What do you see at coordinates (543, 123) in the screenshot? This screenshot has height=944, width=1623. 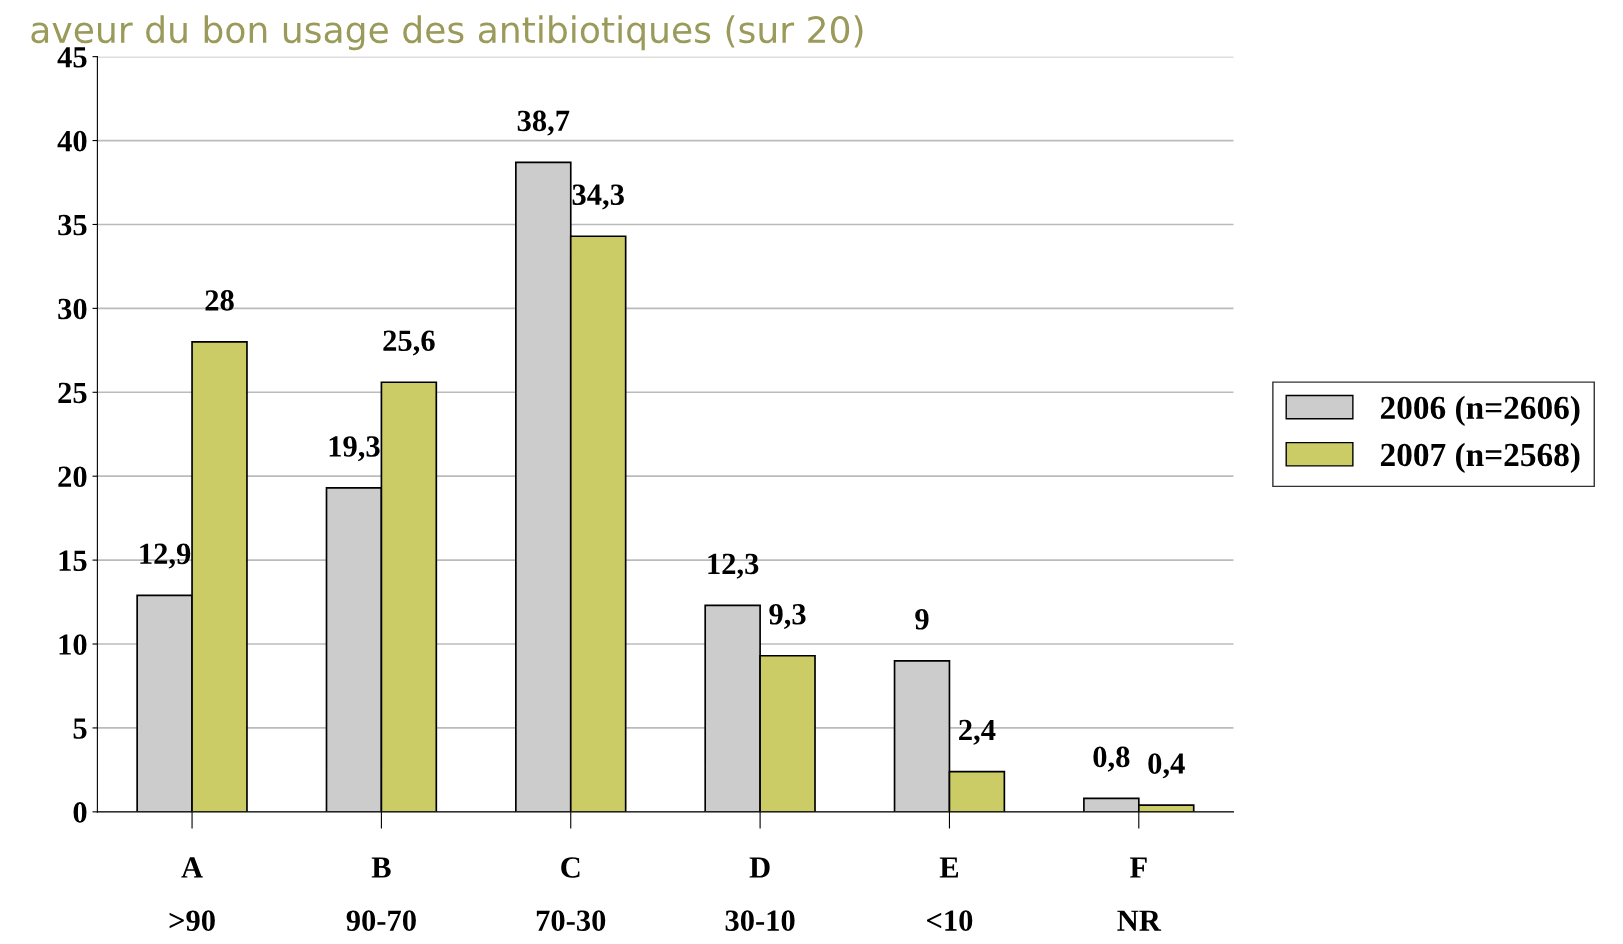 I see `data-label: 38,7` at bounding box center [543, 123].